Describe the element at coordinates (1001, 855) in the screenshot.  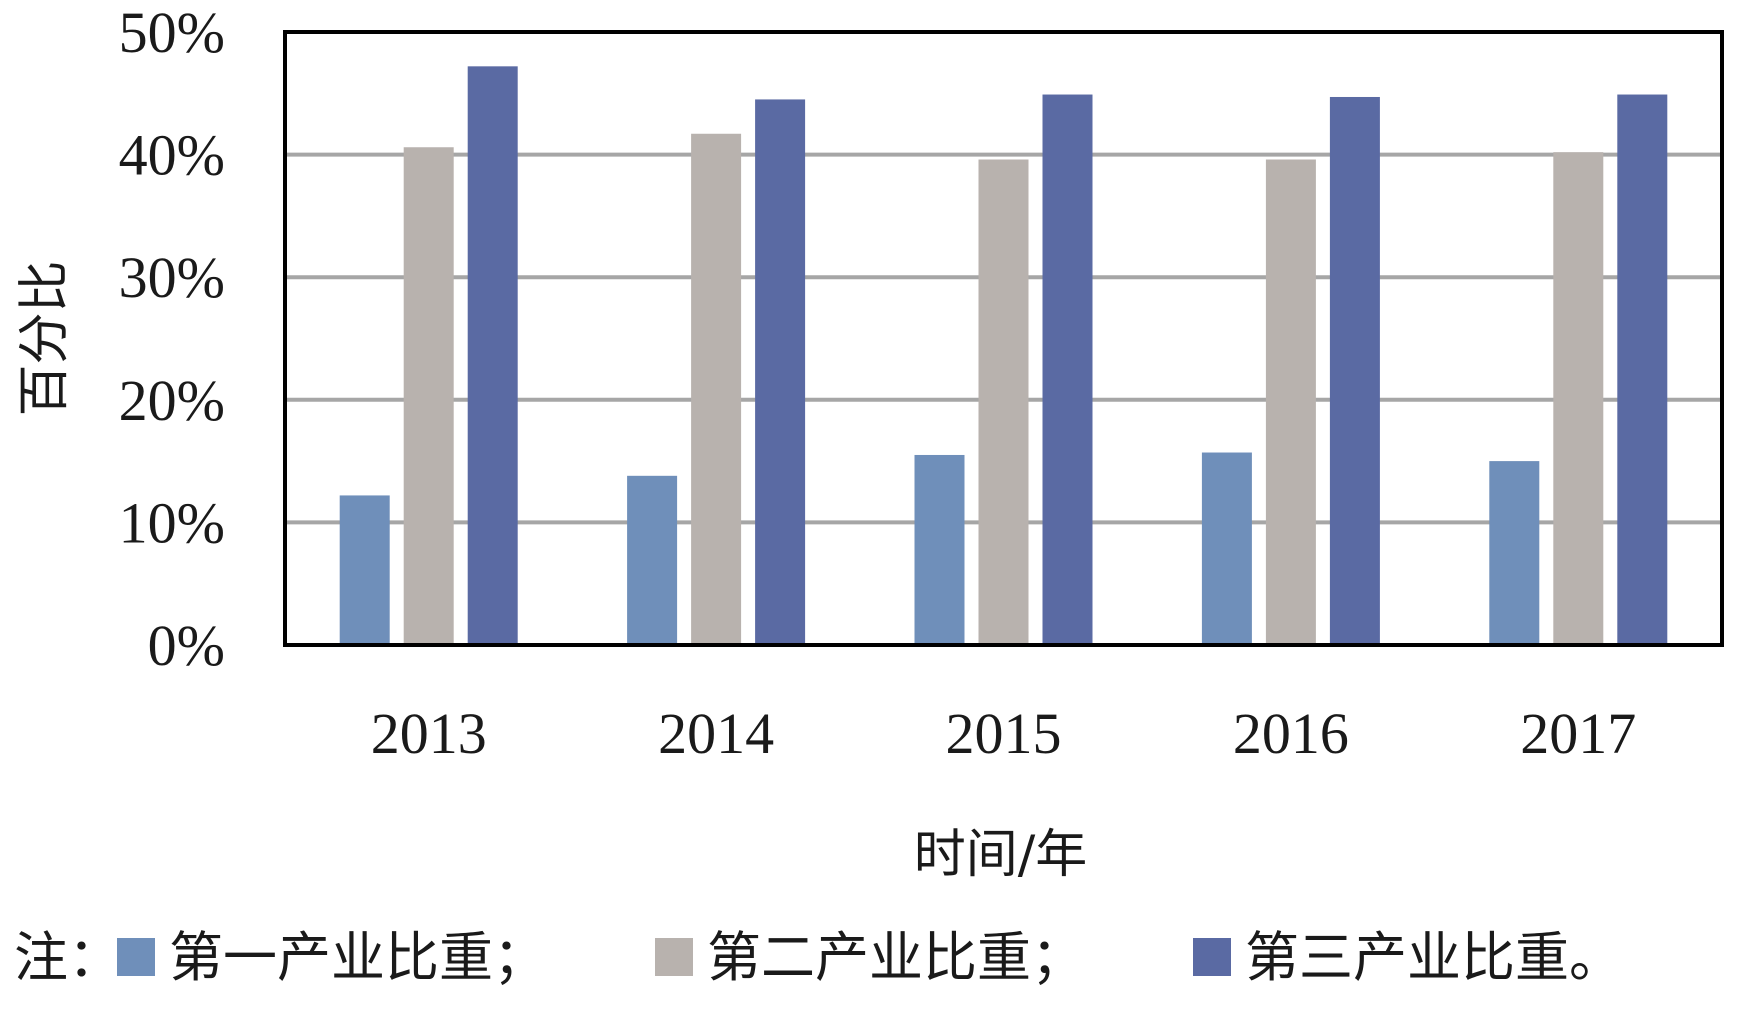
I see `x-axis-title: 时间/年` at that location.